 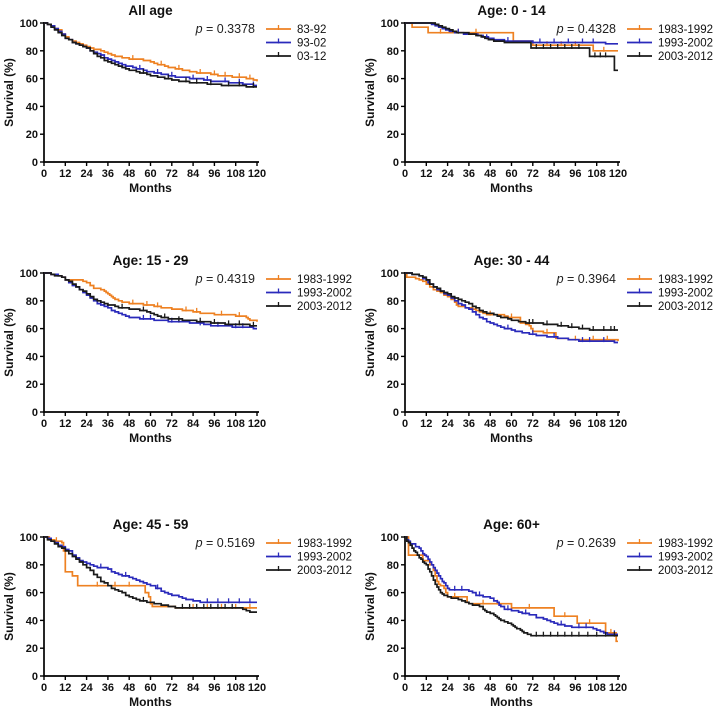 What do you see at coordinates (586, 29) in the screenshot?
I see `p-value-text: p = 0.4328` at bounding box center [586, 29].